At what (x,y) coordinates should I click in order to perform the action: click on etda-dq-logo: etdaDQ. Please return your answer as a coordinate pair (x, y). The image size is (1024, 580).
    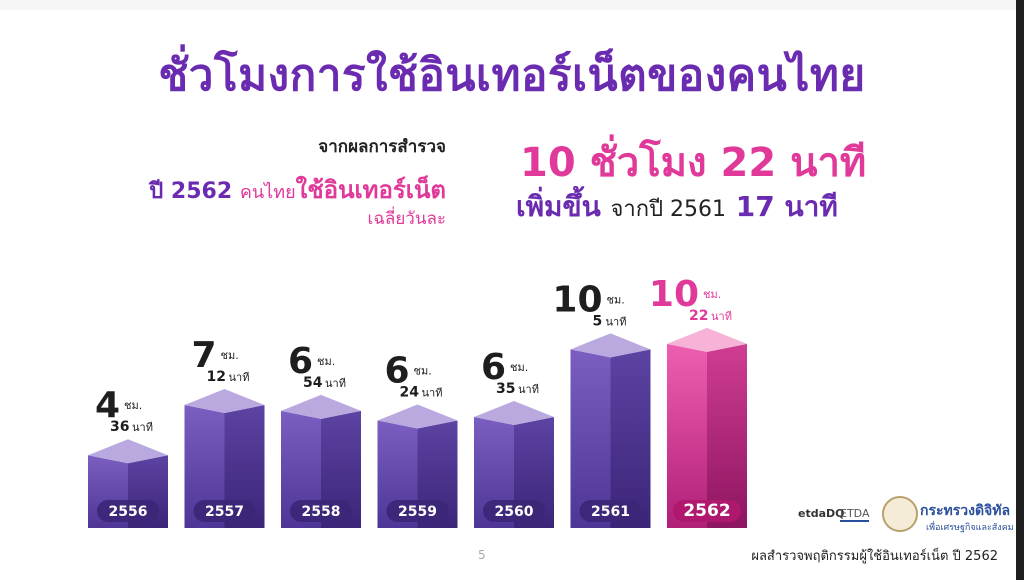
    Looking at the image, I should click on (821, 513).